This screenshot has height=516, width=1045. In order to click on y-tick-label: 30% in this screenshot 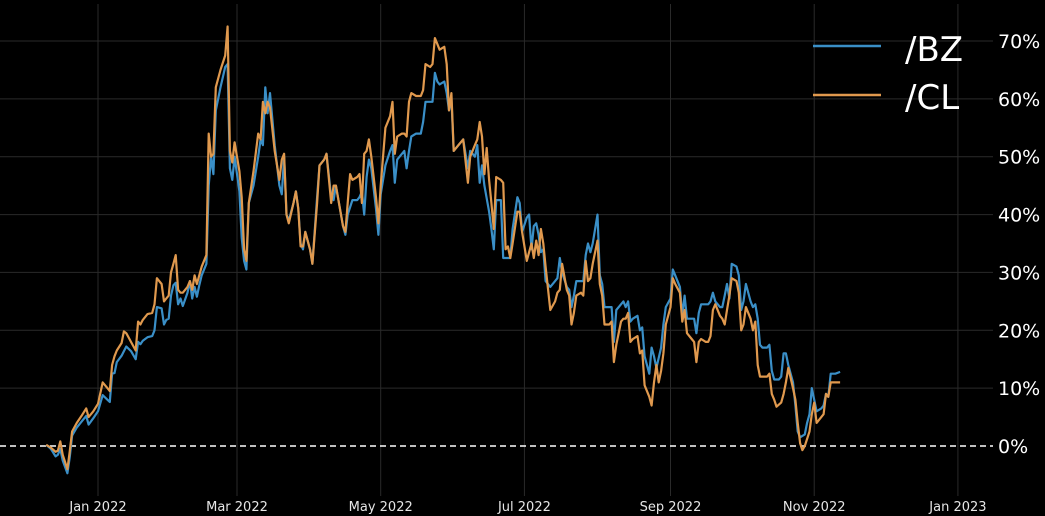, I will do `click(1019, 273)`.